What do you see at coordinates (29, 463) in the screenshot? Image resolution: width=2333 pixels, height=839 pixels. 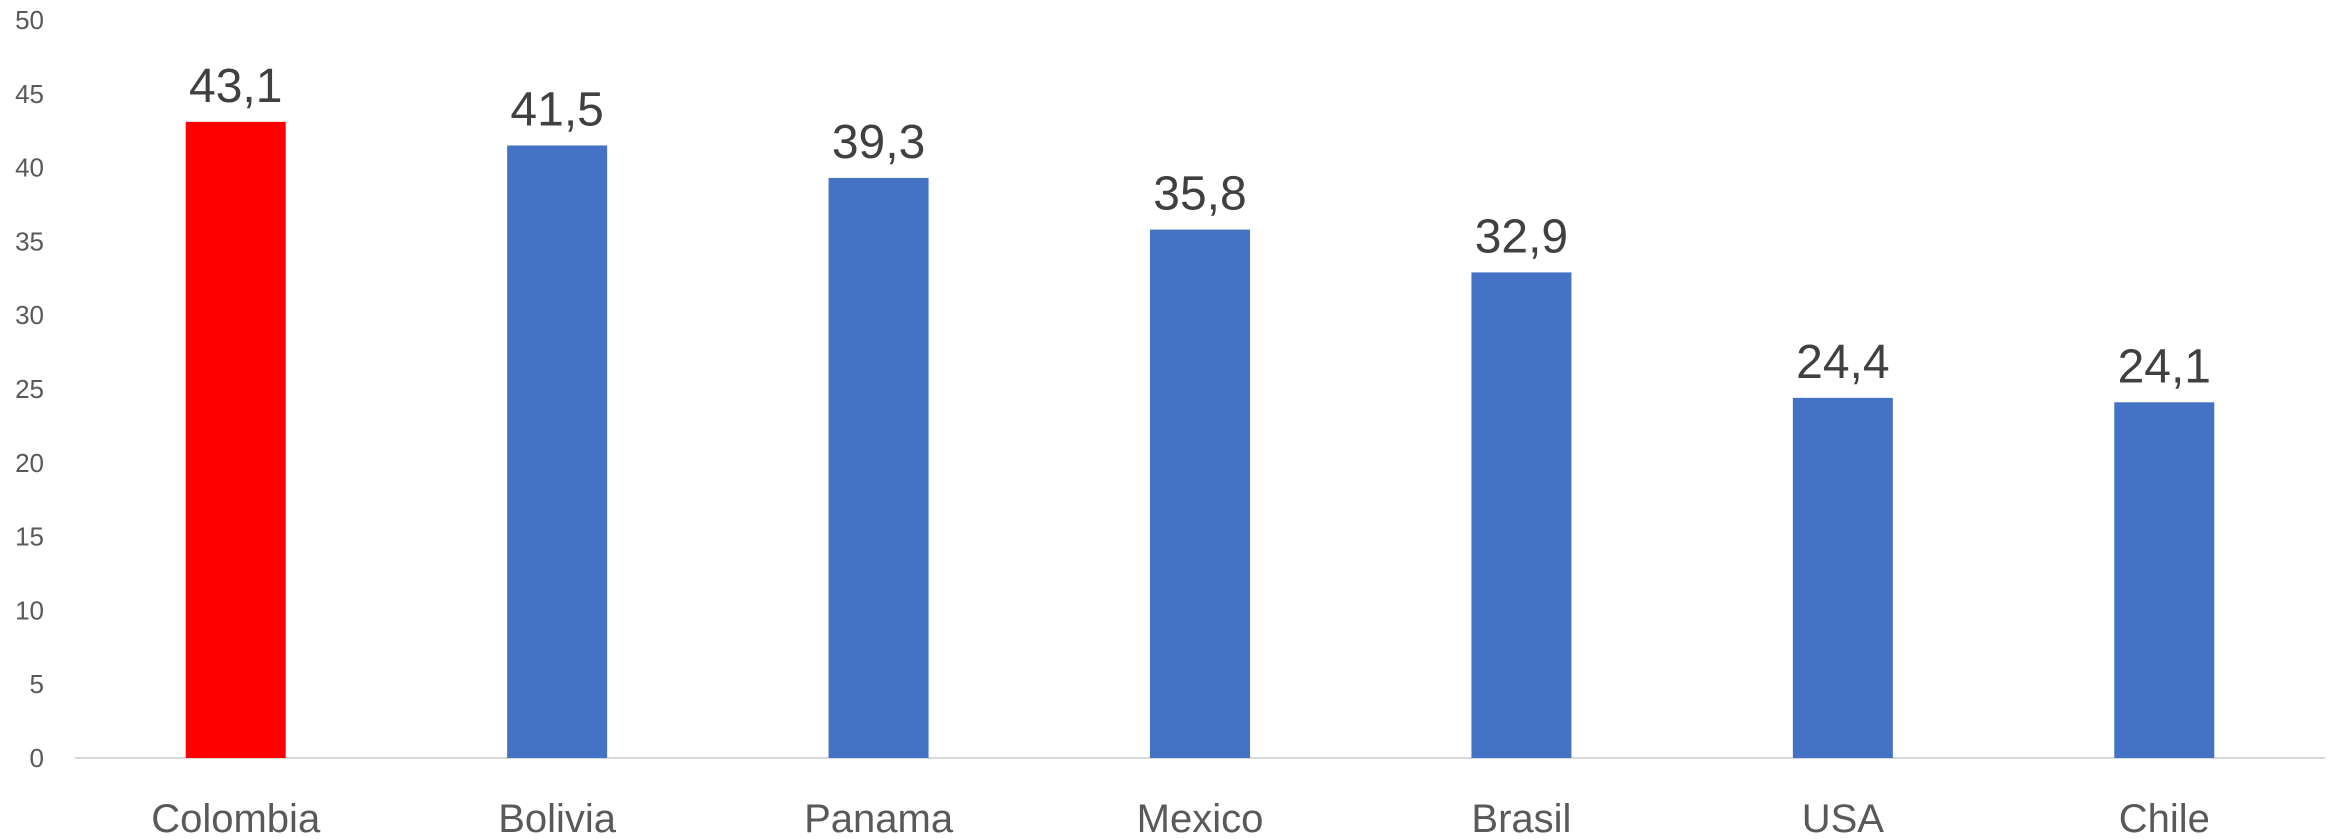 I see `y-tick-label: 20` at bounding box center [29, 463].